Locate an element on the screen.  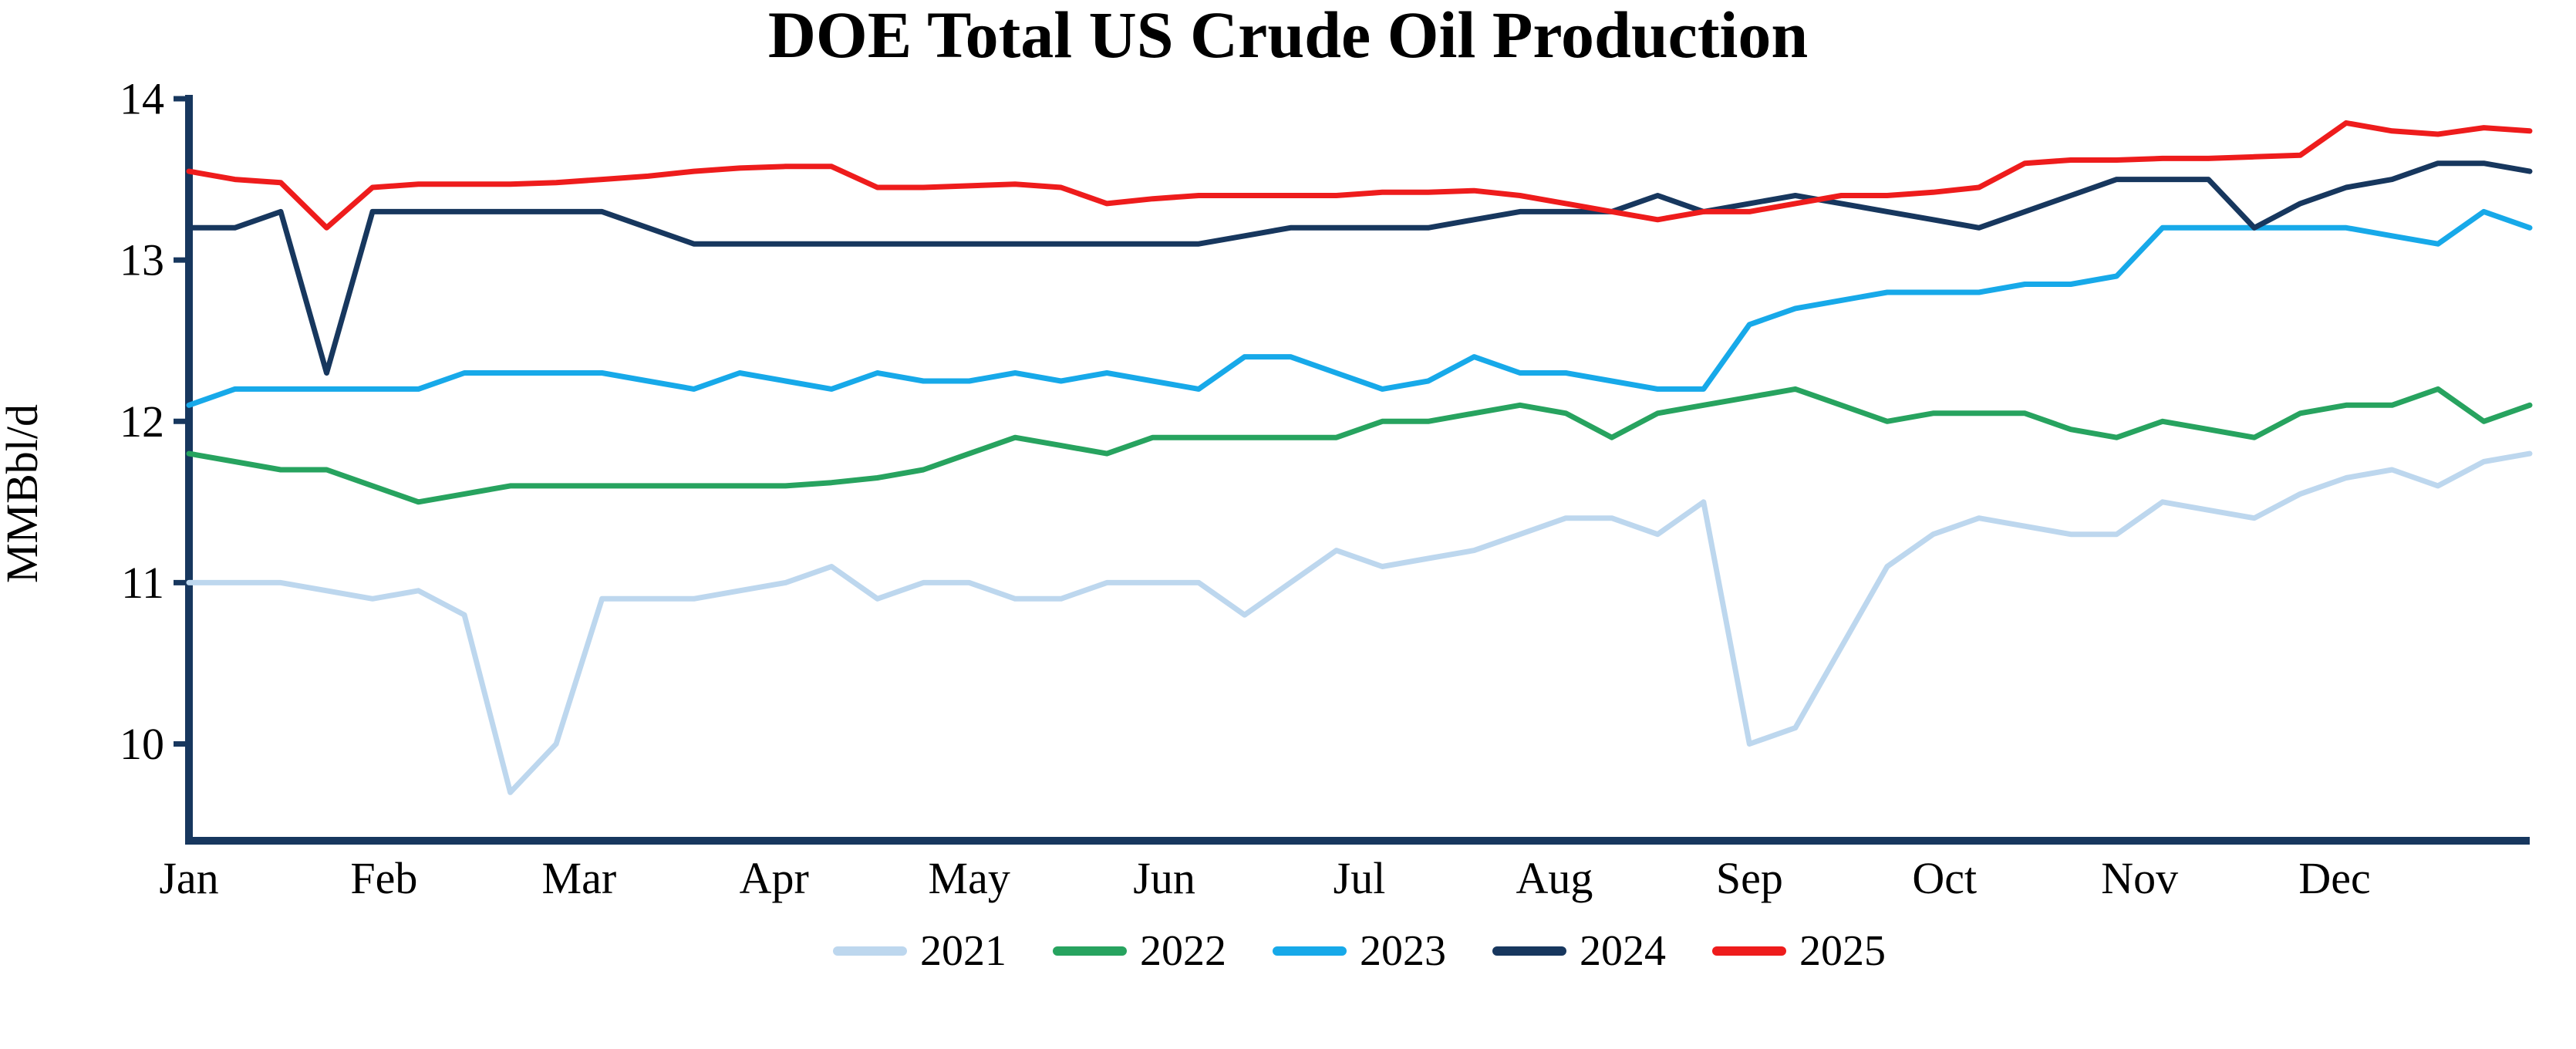
x-tick-label: Jan is located at coordinates (188, 878).